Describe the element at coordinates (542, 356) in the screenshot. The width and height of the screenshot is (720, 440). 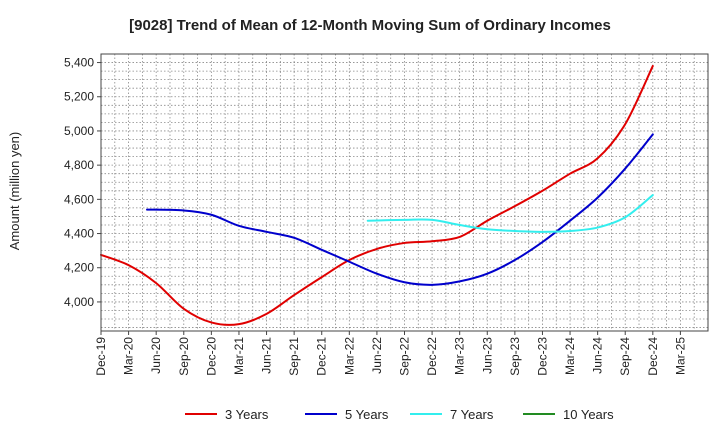
I see `x-tick-label: Dec-23` at that location.